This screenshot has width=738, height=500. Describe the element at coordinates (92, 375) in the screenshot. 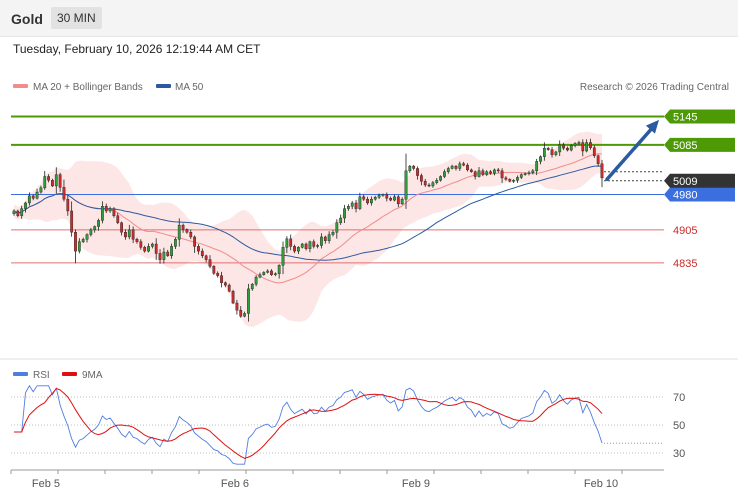

I see `legend-rsi9-label: 9MA` at that location.